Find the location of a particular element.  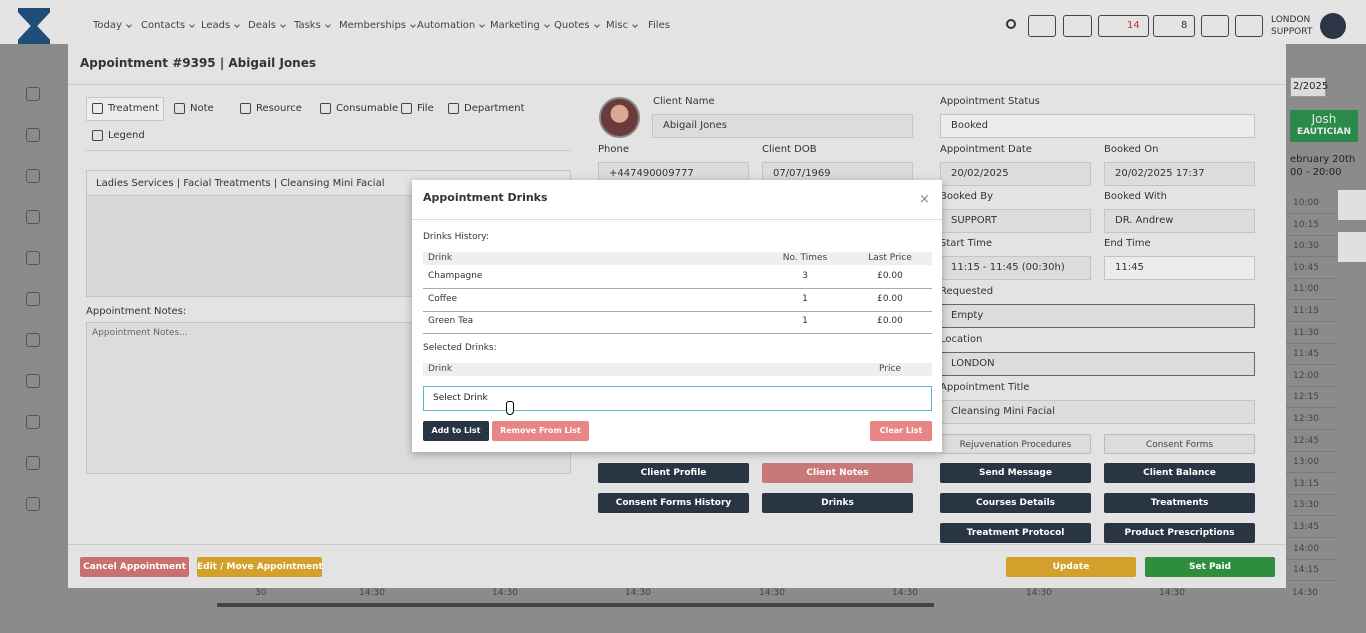

field-label: Appointment Status is located at coordinates (990, 101).